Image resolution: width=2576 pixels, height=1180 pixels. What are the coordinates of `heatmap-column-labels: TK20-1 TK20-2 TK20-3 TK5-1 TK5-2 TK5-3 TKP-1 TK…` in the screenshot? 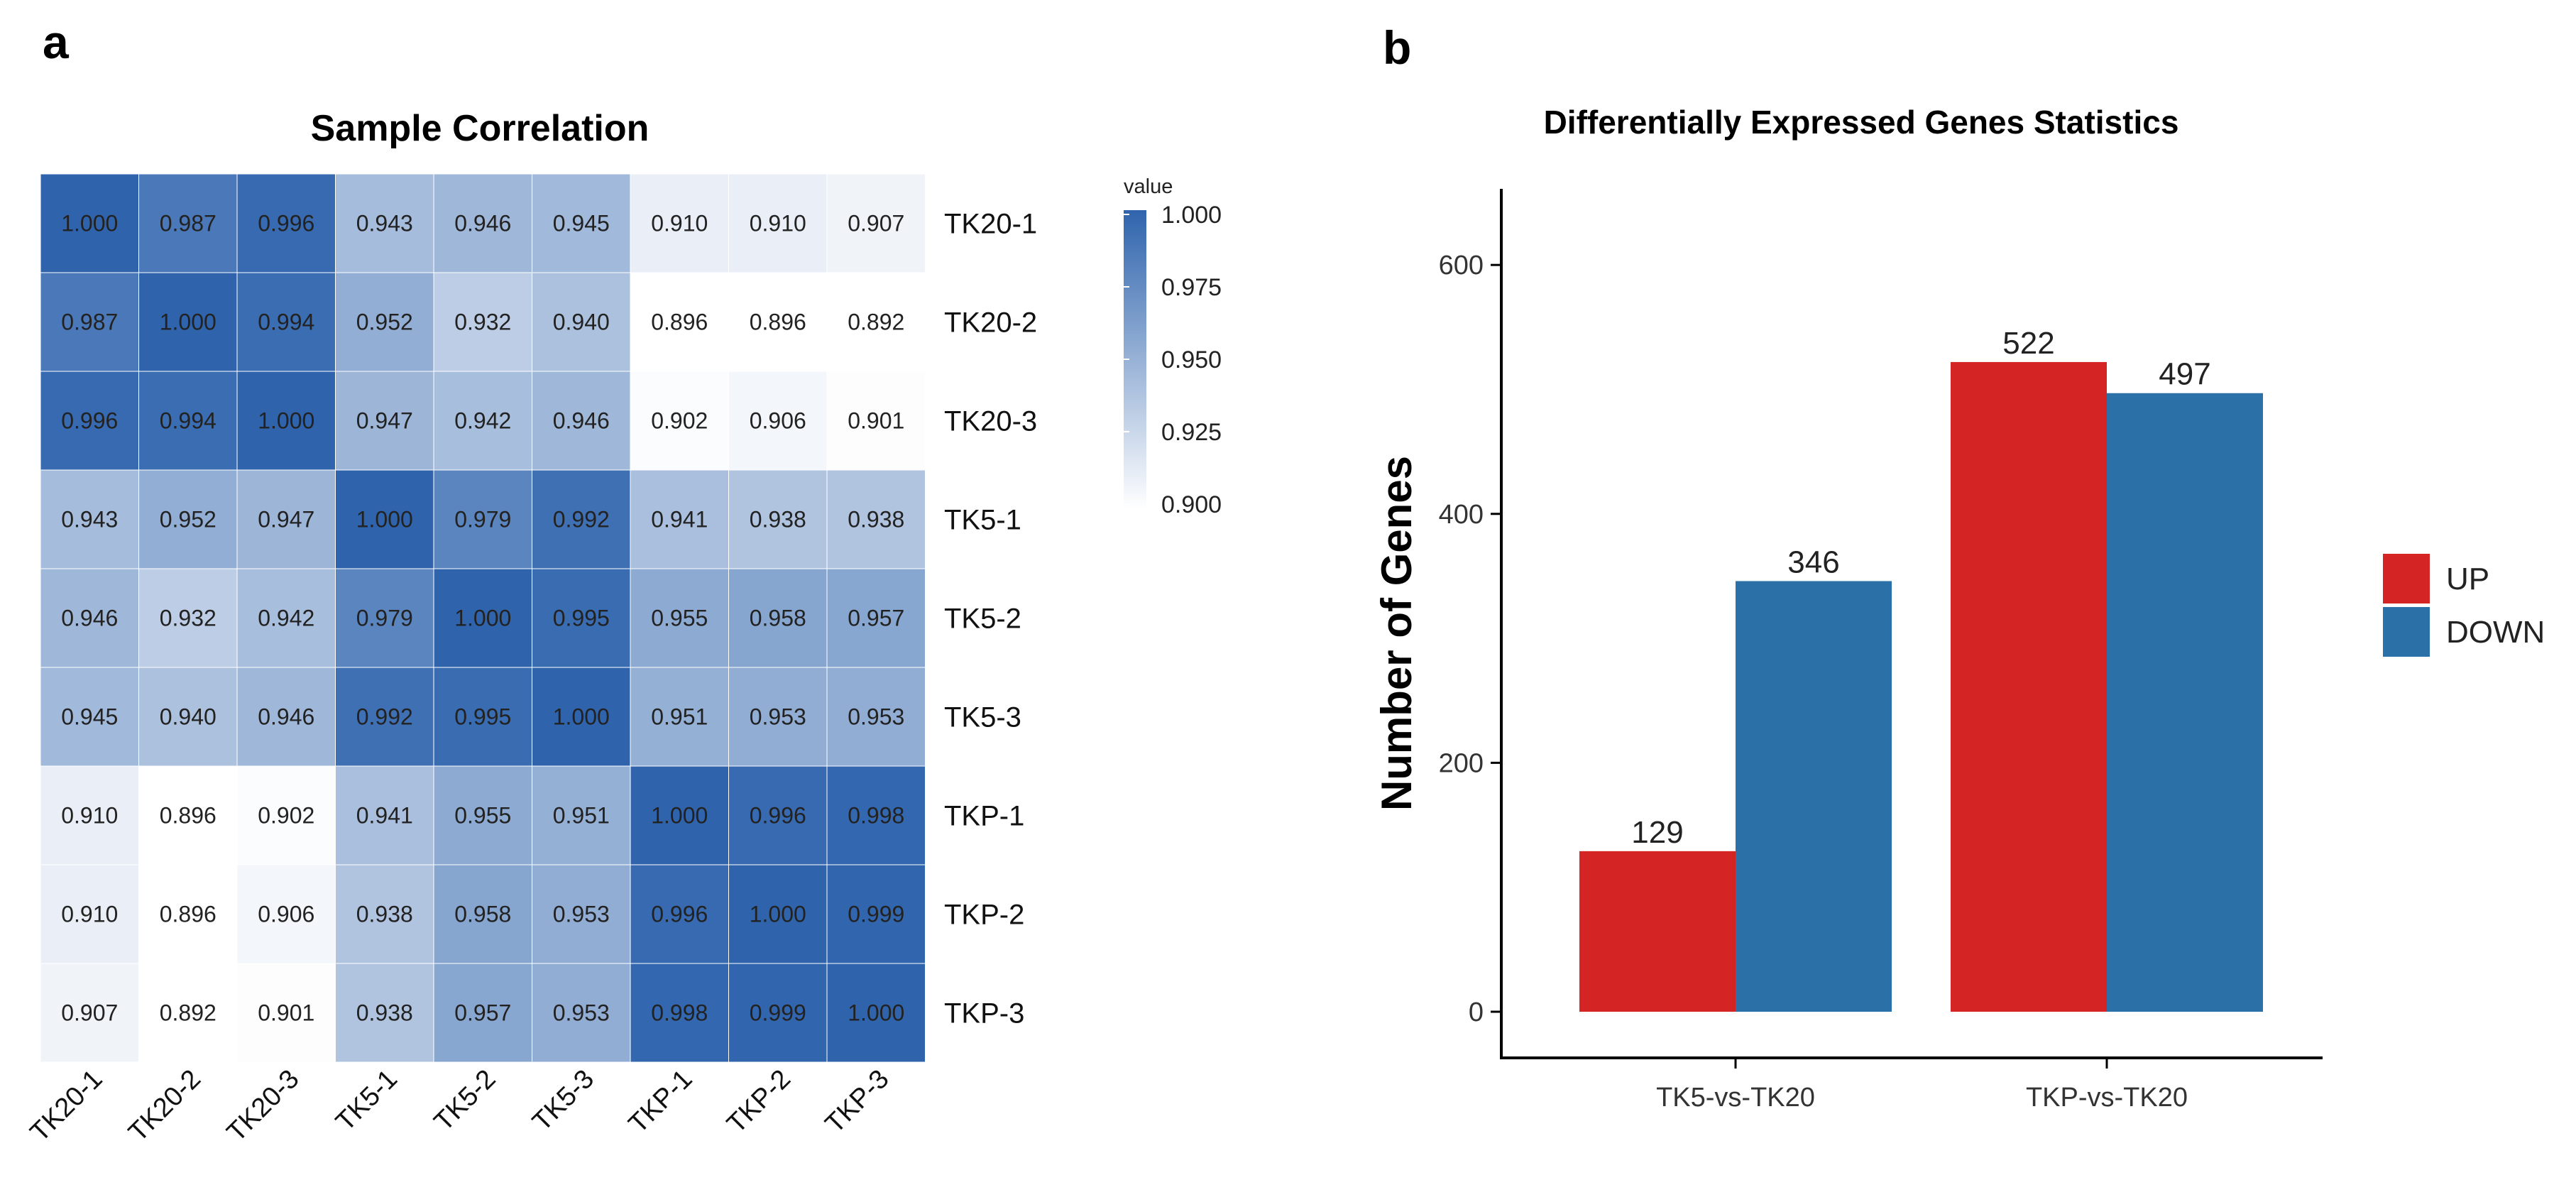 It's located at (460, 1106).